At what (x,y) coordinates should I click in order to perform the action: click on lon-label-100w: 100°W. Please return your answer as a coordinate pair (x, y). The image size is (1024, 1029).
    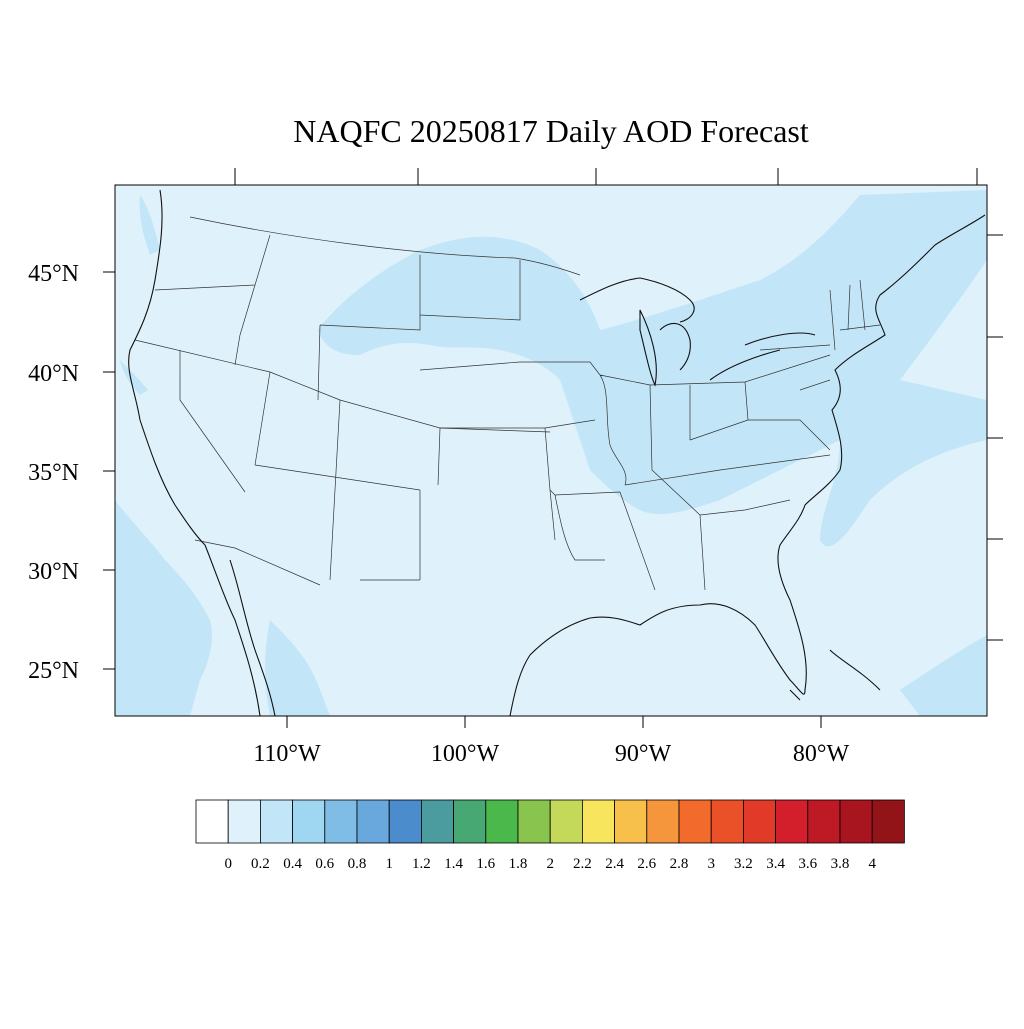
    Looking at the image, I should click on (465, 754).